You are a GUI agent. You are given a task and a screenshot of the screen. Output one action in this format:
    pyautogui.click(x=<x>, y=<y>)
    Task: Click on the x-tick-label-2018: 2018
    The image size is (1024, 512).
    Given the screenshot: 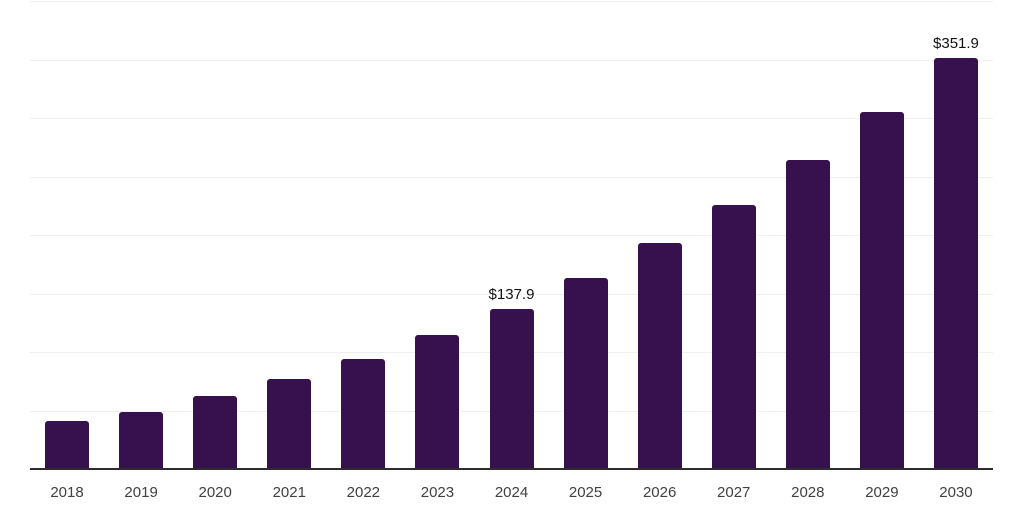 What is the action you would take?
    pyautogui.click(x=67, y=492)
    